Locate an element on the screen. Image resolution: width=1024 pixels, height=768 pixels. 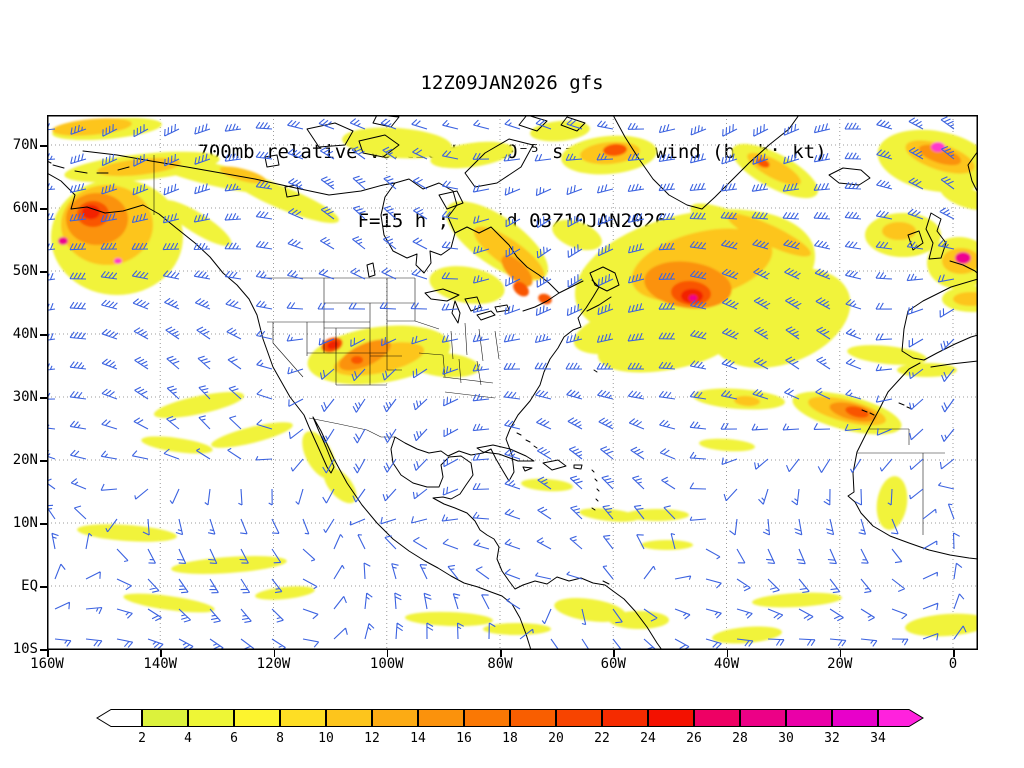
borders-us-states is located at coordinates (326, 296).